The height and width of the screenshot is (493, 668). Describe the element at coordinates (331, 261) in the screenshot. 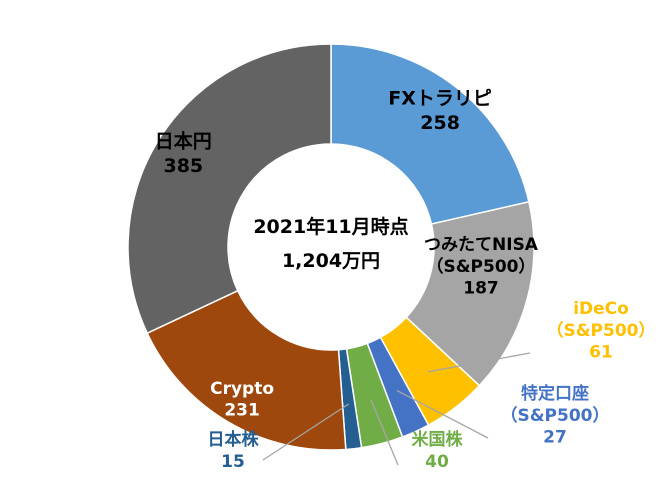

I see `center-total-label: 1,204万円` at that location.